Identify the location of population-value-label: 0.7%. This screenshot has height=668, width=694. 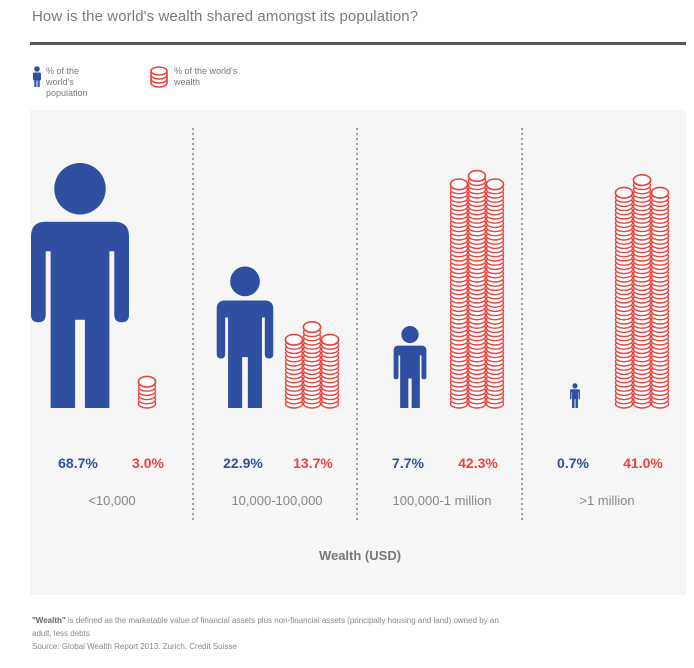
(573, 463).